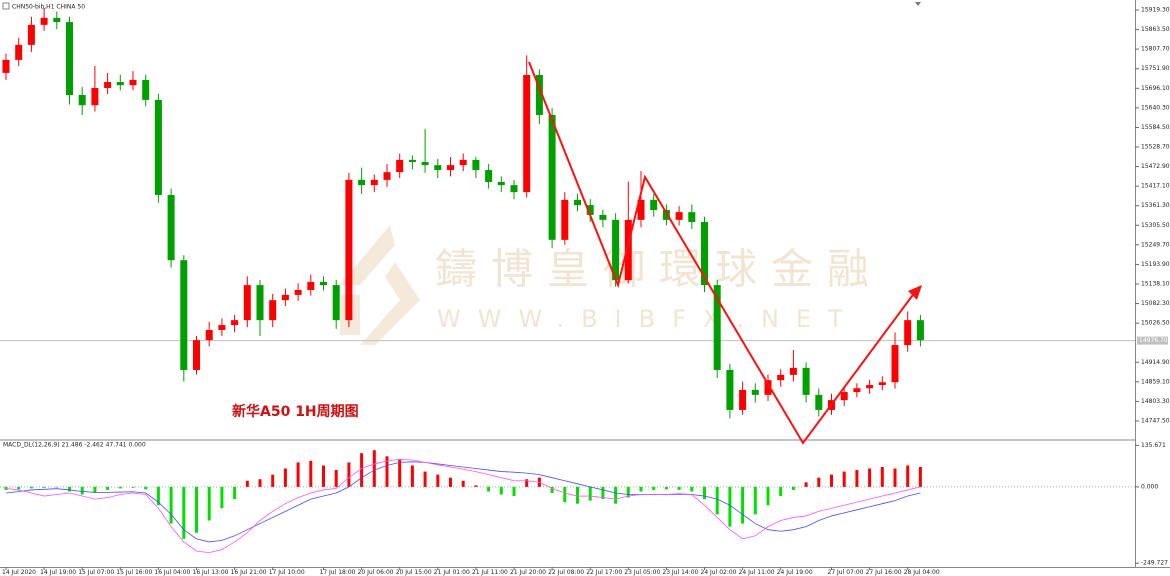 This screenshot has width=1170, height=576. I want to click on y-tick-label: 15082.30, so click(1155, 303).